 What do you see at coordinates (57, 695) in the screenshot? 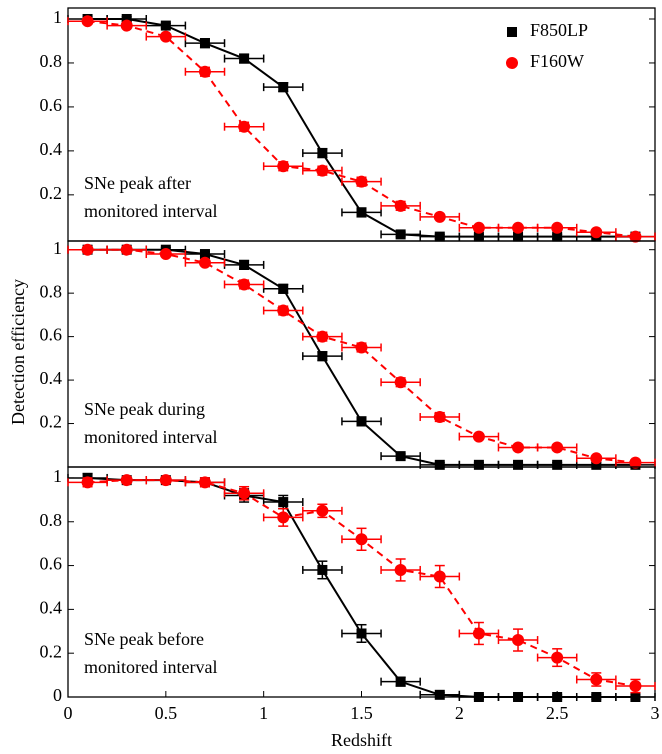
I see `y-tick-label: 0` at bounding box center [57, 695].